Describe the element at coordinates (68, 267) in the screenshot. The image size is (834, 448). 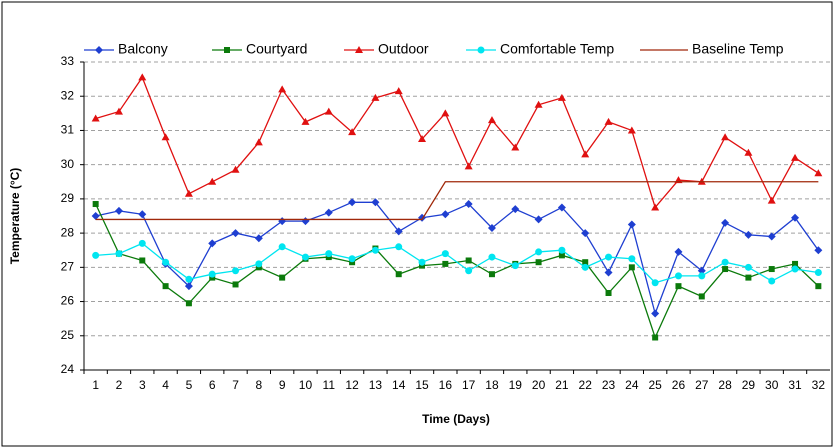
I see `y-tick-label: 27` at that location.